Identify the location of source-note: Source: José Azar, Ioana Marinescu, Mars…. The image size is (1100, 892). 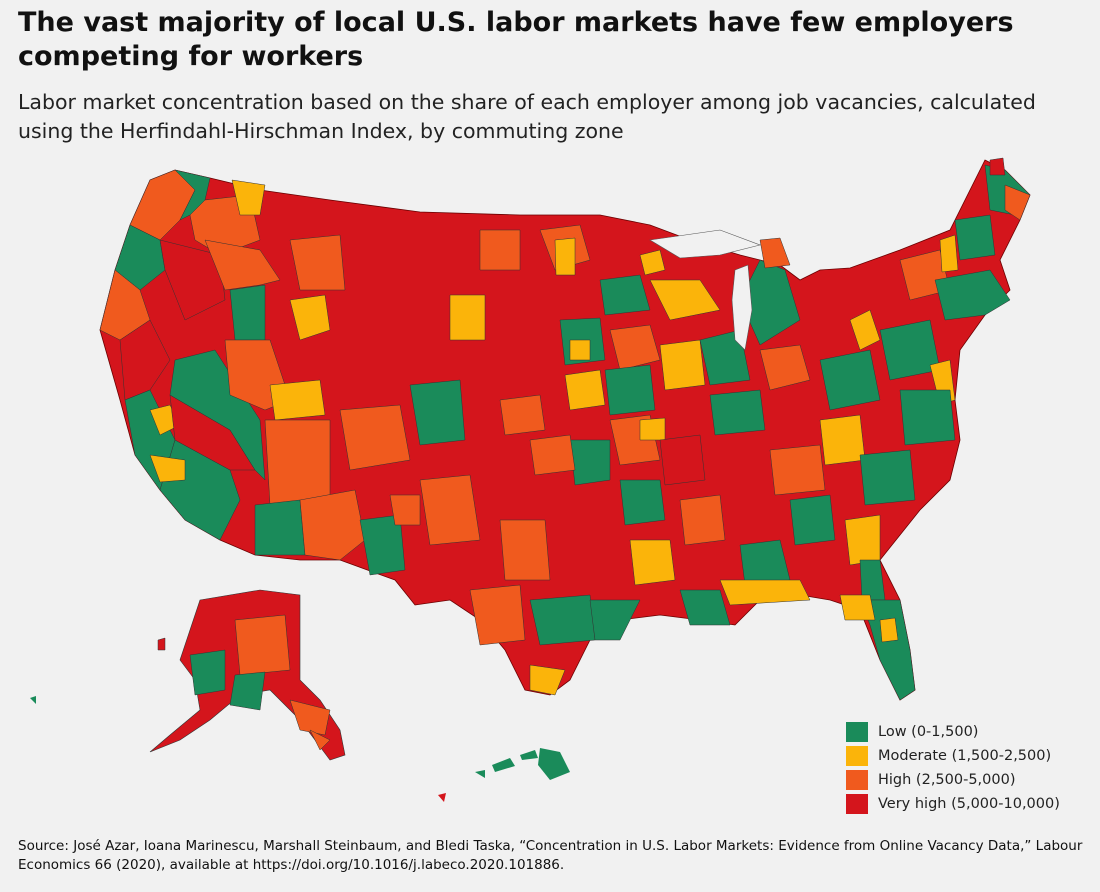
(550, 855).